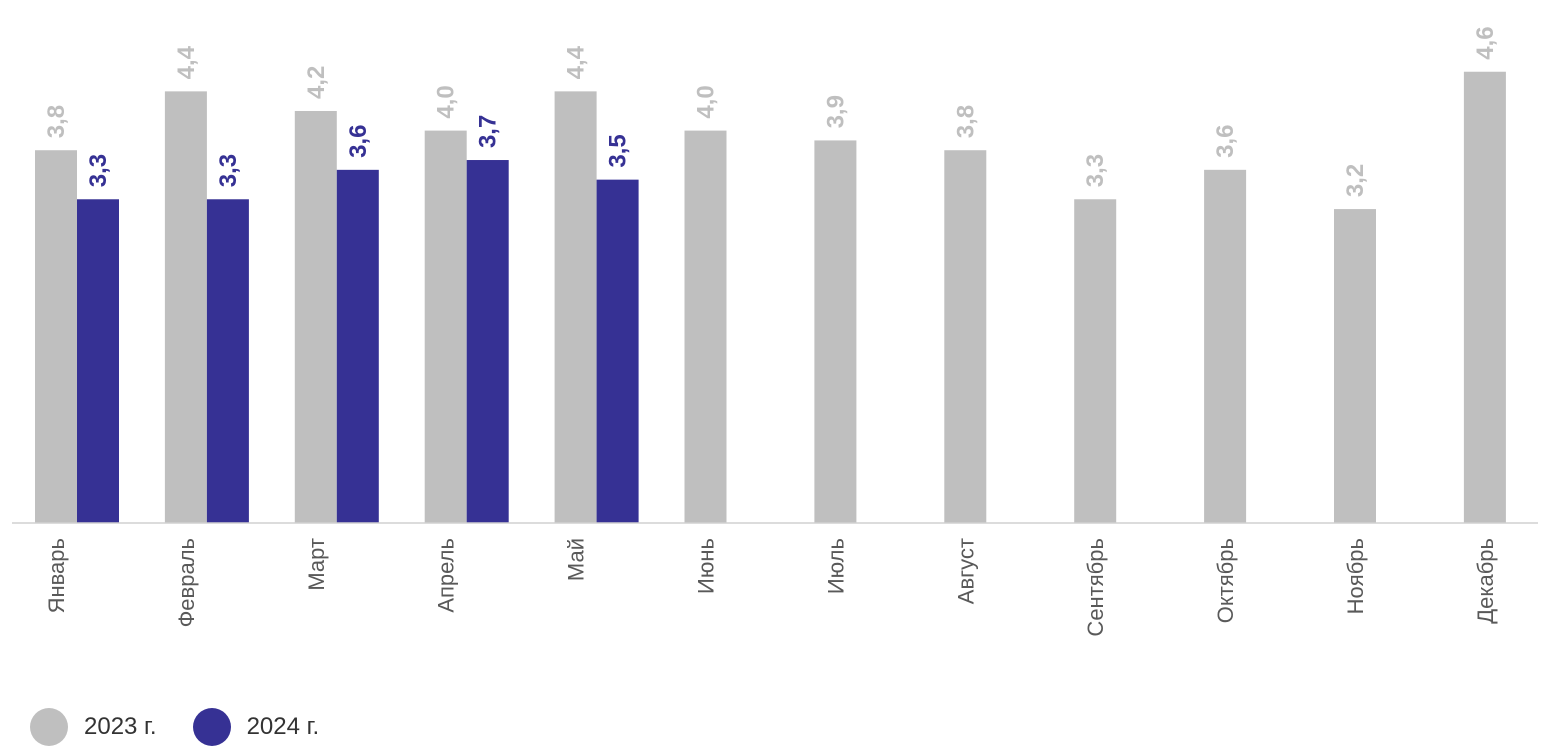 The width and height of the screenshot is (1549, 746). Describe the element at coordinates (446, 101) in the screenshot. I see `value-label-2023-4: 4,0` at that location.